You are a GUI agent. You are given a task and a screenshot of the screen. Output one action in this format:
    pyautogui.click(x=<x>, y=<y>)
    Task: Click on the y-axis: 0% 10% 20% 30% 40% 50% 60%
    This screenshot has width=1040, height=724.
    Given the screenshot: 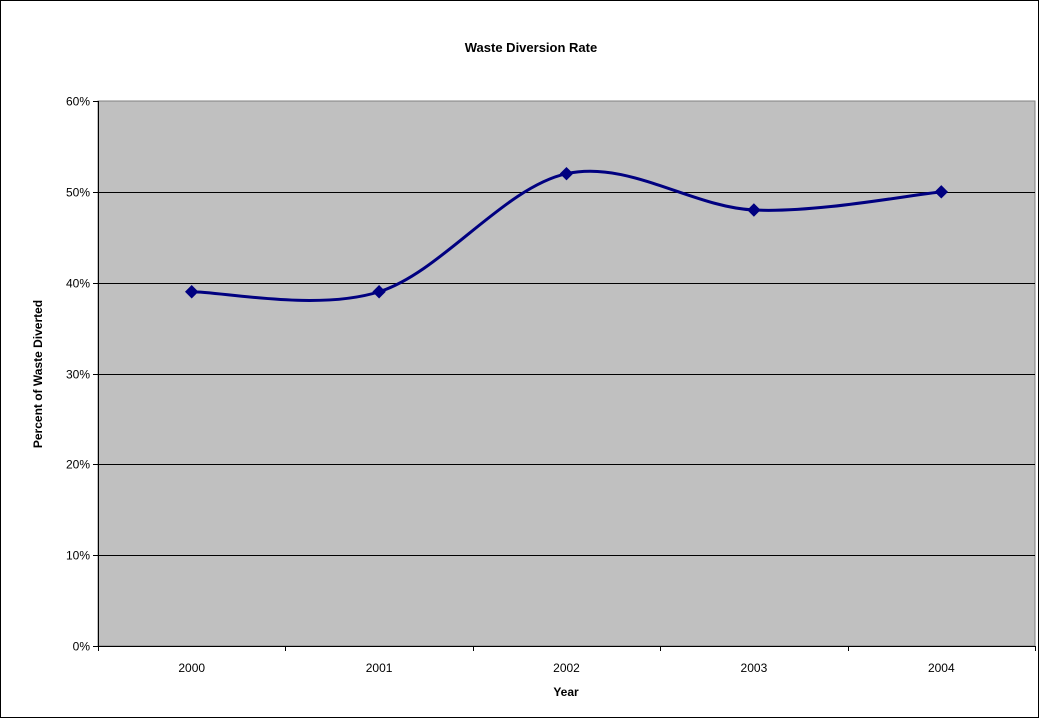 What is the action you would take?
    pyautogui.click(x=82, y=374)
    